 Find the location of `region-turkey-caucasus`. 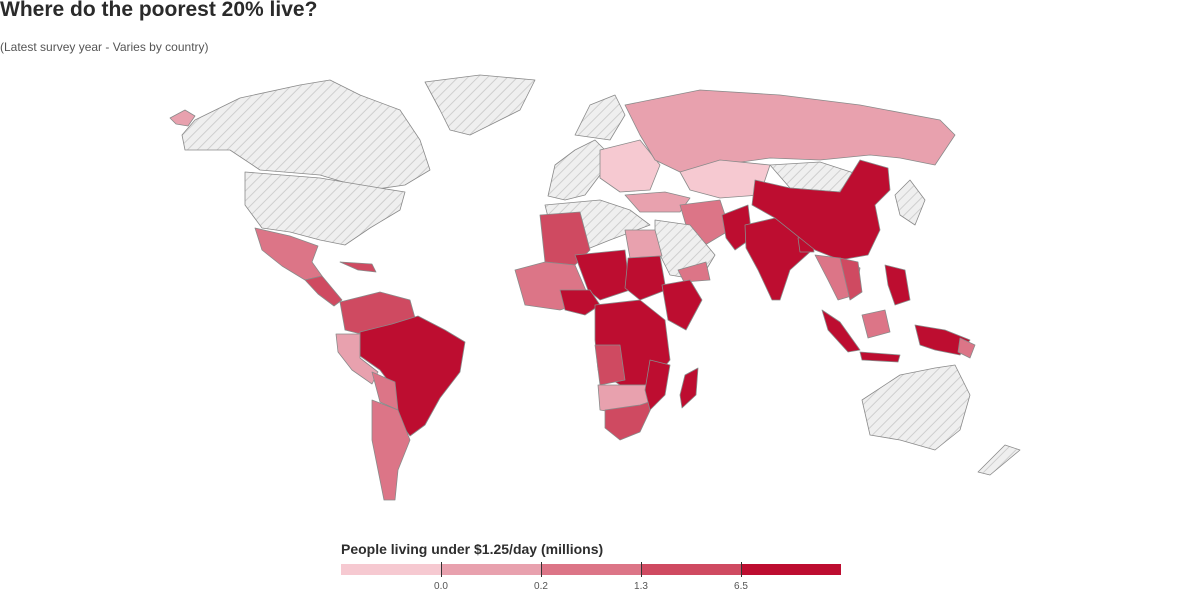

region-turkey-caucasus is located at coordinates (657, 202).